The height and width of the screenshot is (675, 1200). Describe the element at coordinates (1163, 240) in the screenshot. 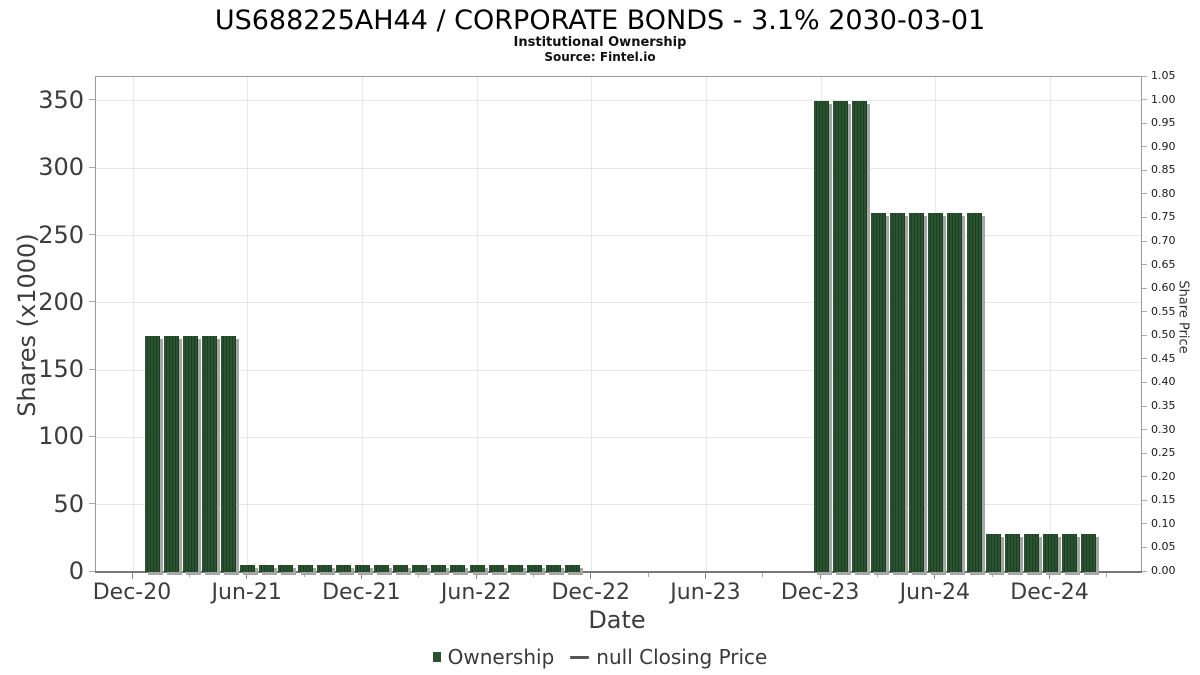

I see `right-tick-label: 0.70` at that location.